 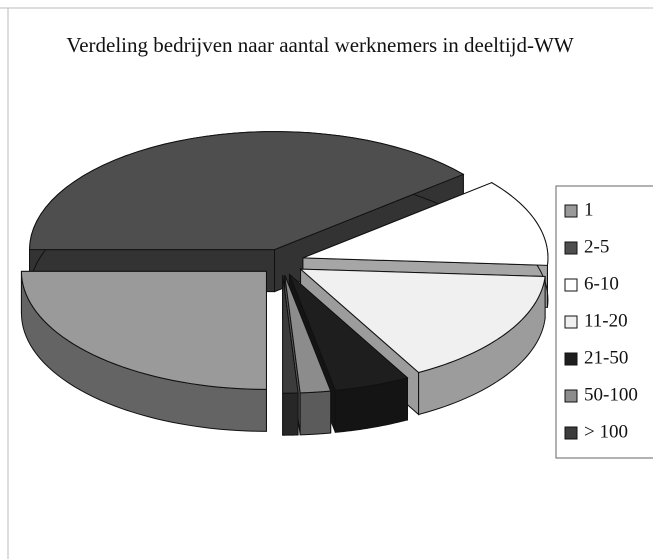 What do you see at coordinates (606, 357) in the screenshot?
I see `legend-label: 21-50` at bounding box center [606, 357].